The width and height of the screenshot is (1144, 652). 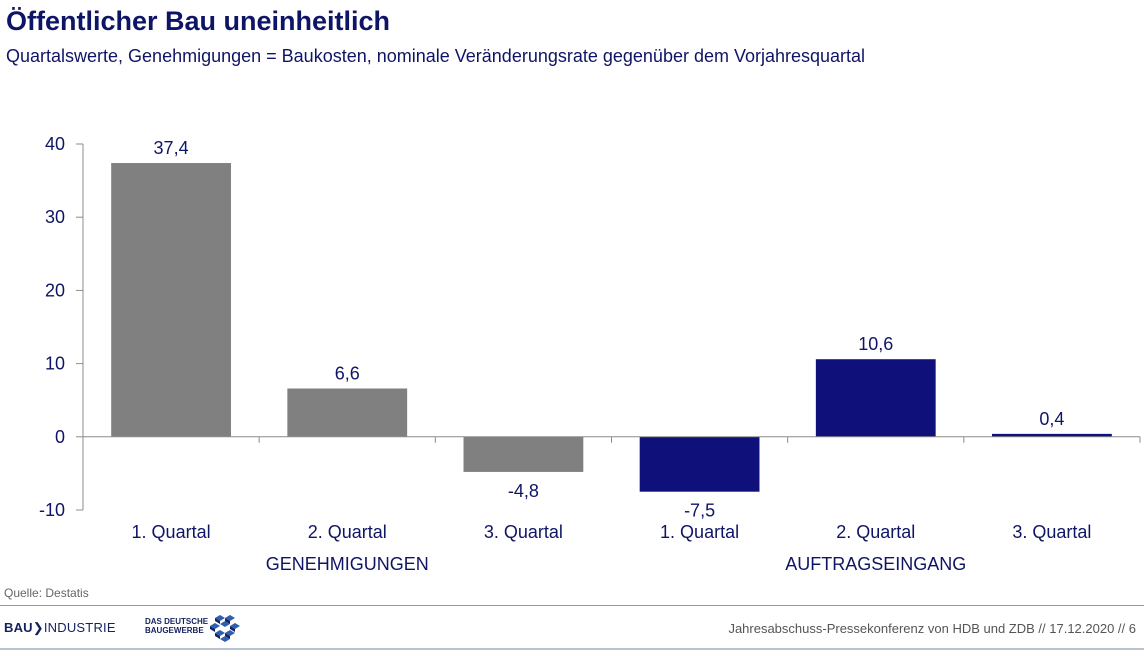 I want to click on y-tick-label: 20, so click(x=55, y=290).